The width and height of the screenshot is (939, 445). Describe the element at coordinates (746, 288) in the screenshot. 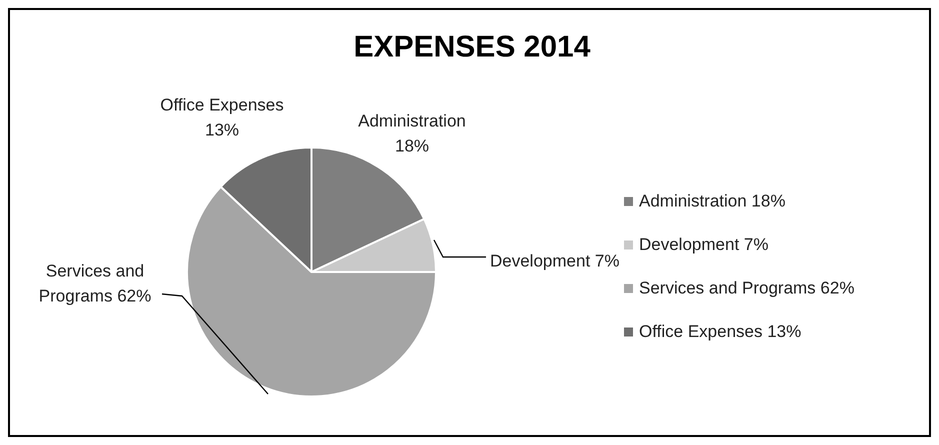

I see `legend-label: Services and Programs 62%` at that location.